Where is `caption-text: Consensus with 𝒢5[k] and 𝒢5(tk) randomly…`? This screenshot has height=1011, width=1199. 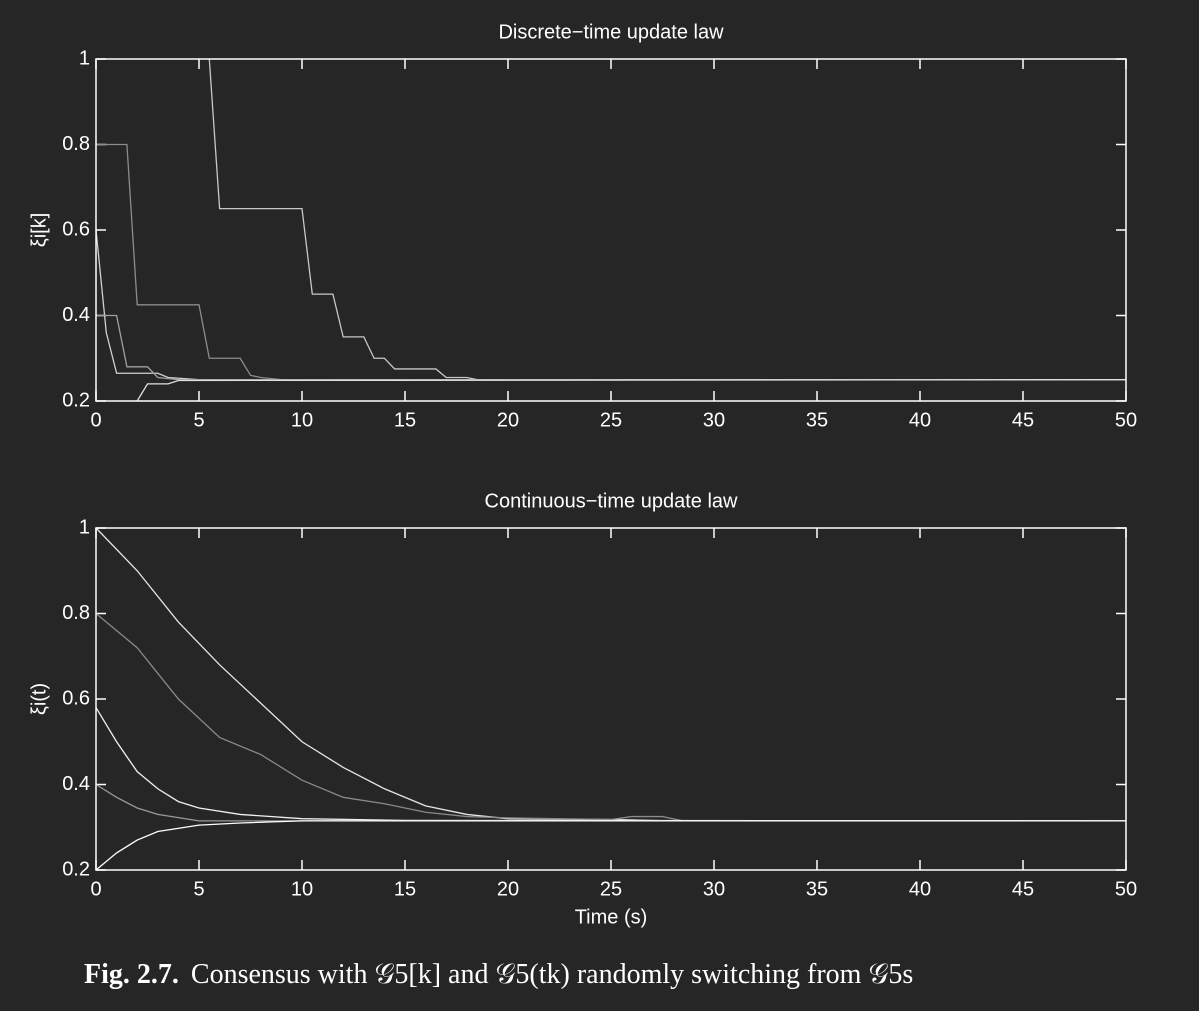
caption-text: Consensus with 𝒢5[k] and 𝒢5(tk) randomly… is located at coordinates (552, 974).